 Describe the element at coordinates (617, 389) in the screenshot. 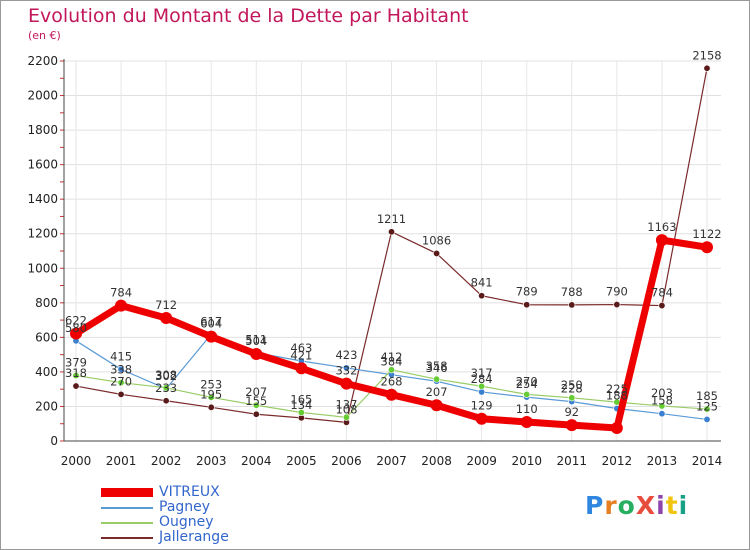

I see `data-label: 225` at that location.